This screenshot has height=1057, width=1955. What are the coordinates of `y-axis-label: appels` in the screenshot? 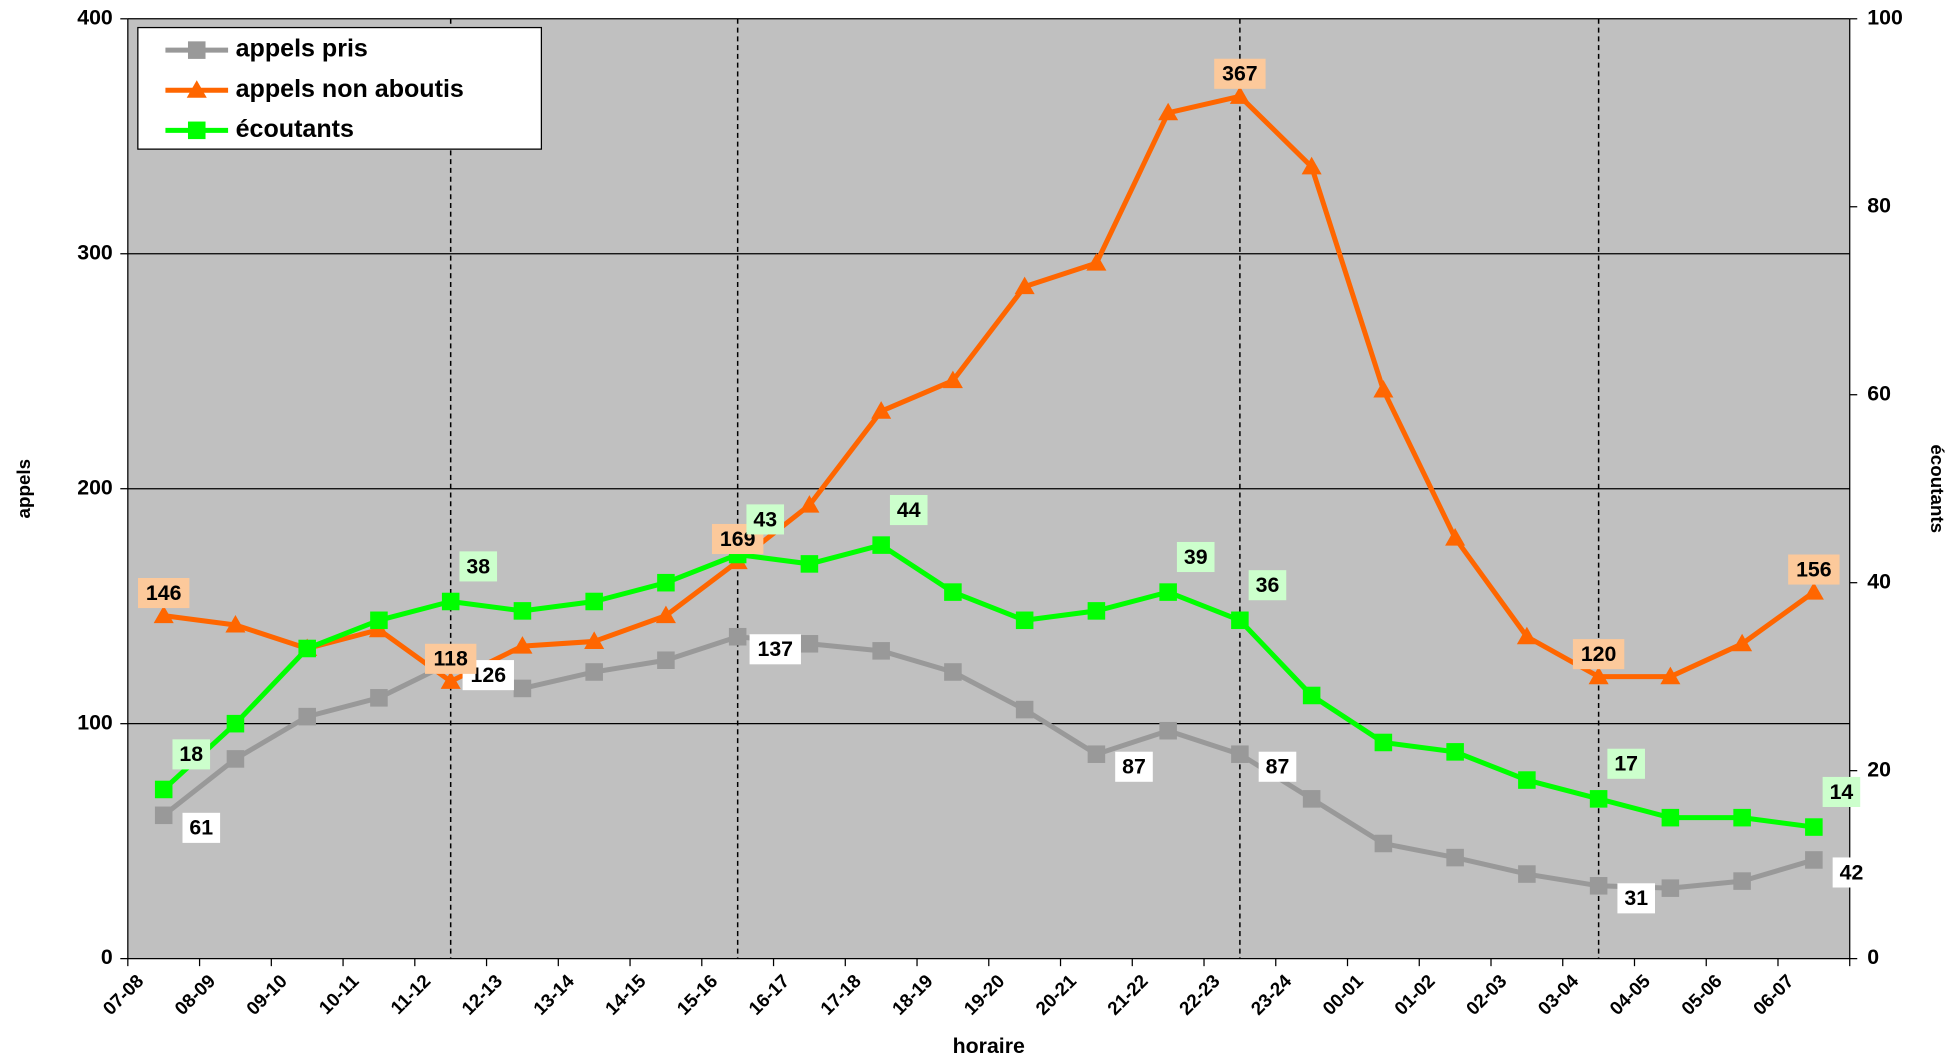 It's located at (23, 488).